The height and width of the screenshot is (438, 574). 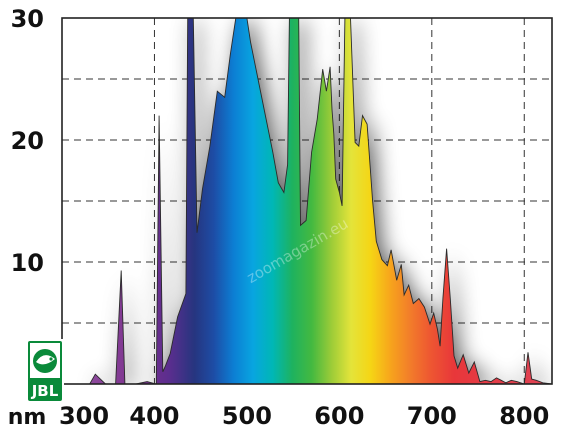 What do you see at coordinates (247, 416) in the screenshot?
I see `x-tick-label: 500` at bounding box center [247, 416].